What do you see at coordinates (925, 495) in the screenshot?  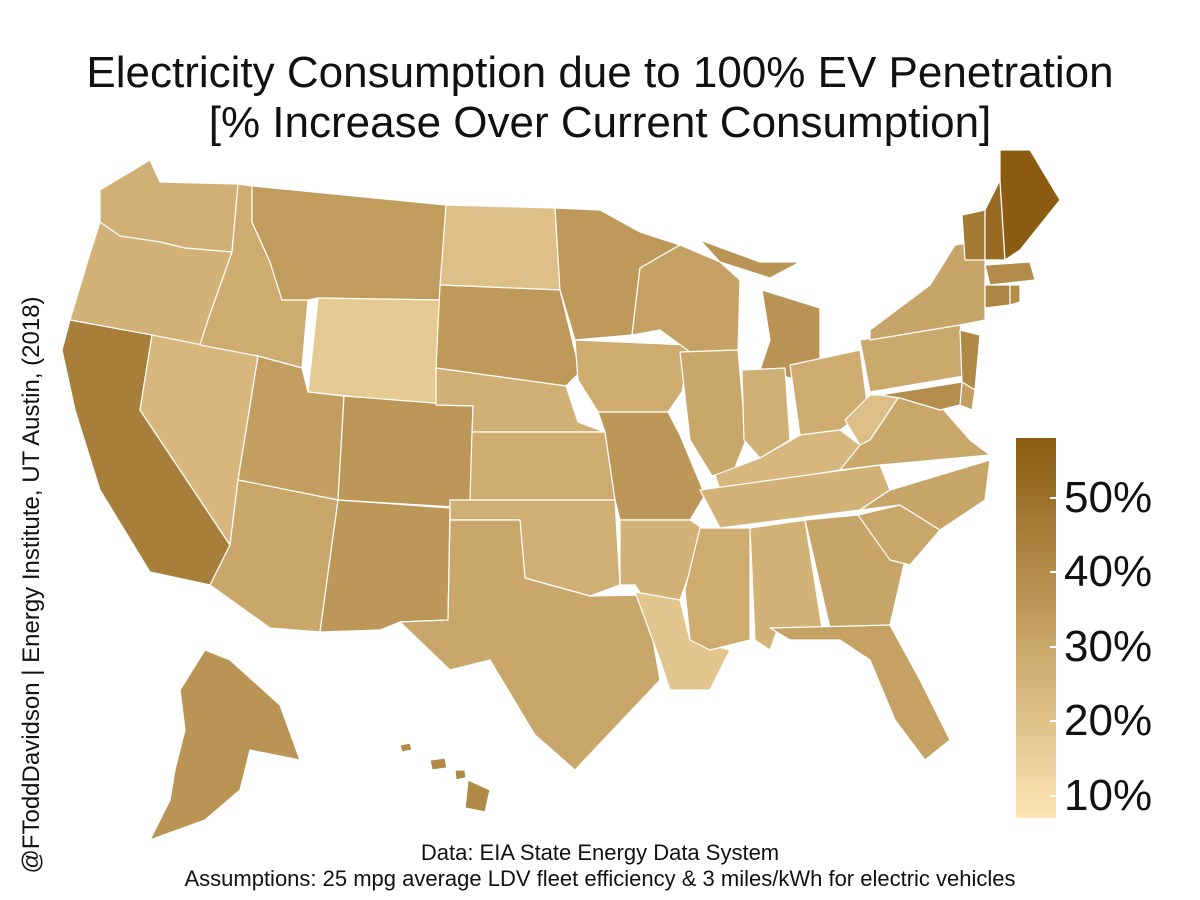 I see `state-nc` at bounding box center [925, 495].